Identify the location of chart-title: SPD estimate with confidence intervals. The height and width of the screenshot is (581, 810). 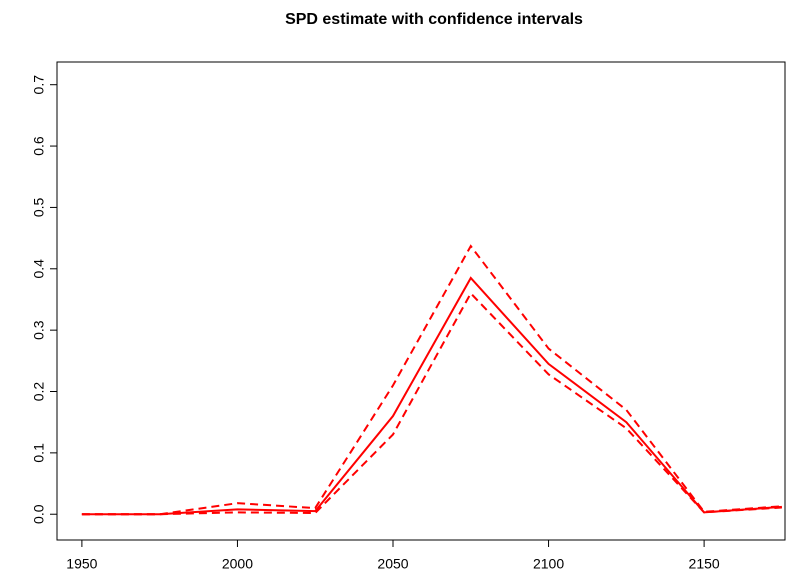
(434, 19).